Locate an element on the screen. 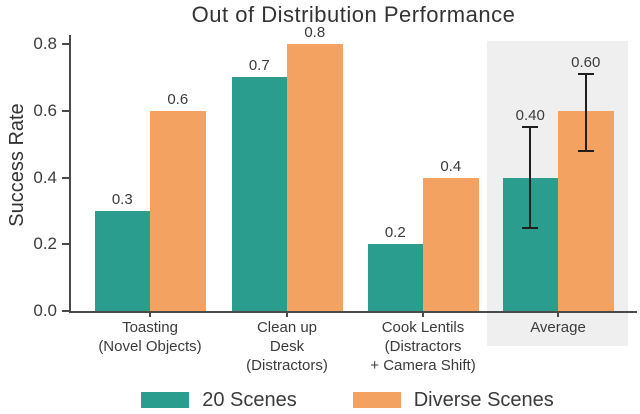  legend-entry: Diverse Scenes is located at coordinates (453, 400).